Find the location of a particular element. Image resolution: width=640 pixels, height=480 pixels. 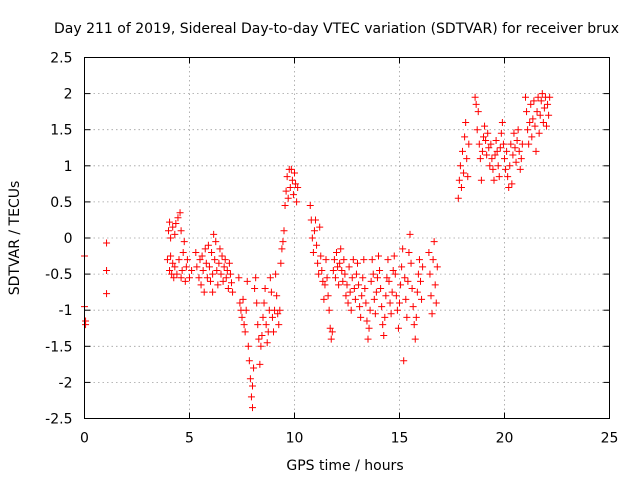

x-tick-label: 25 is located at coordinates (610, 439).